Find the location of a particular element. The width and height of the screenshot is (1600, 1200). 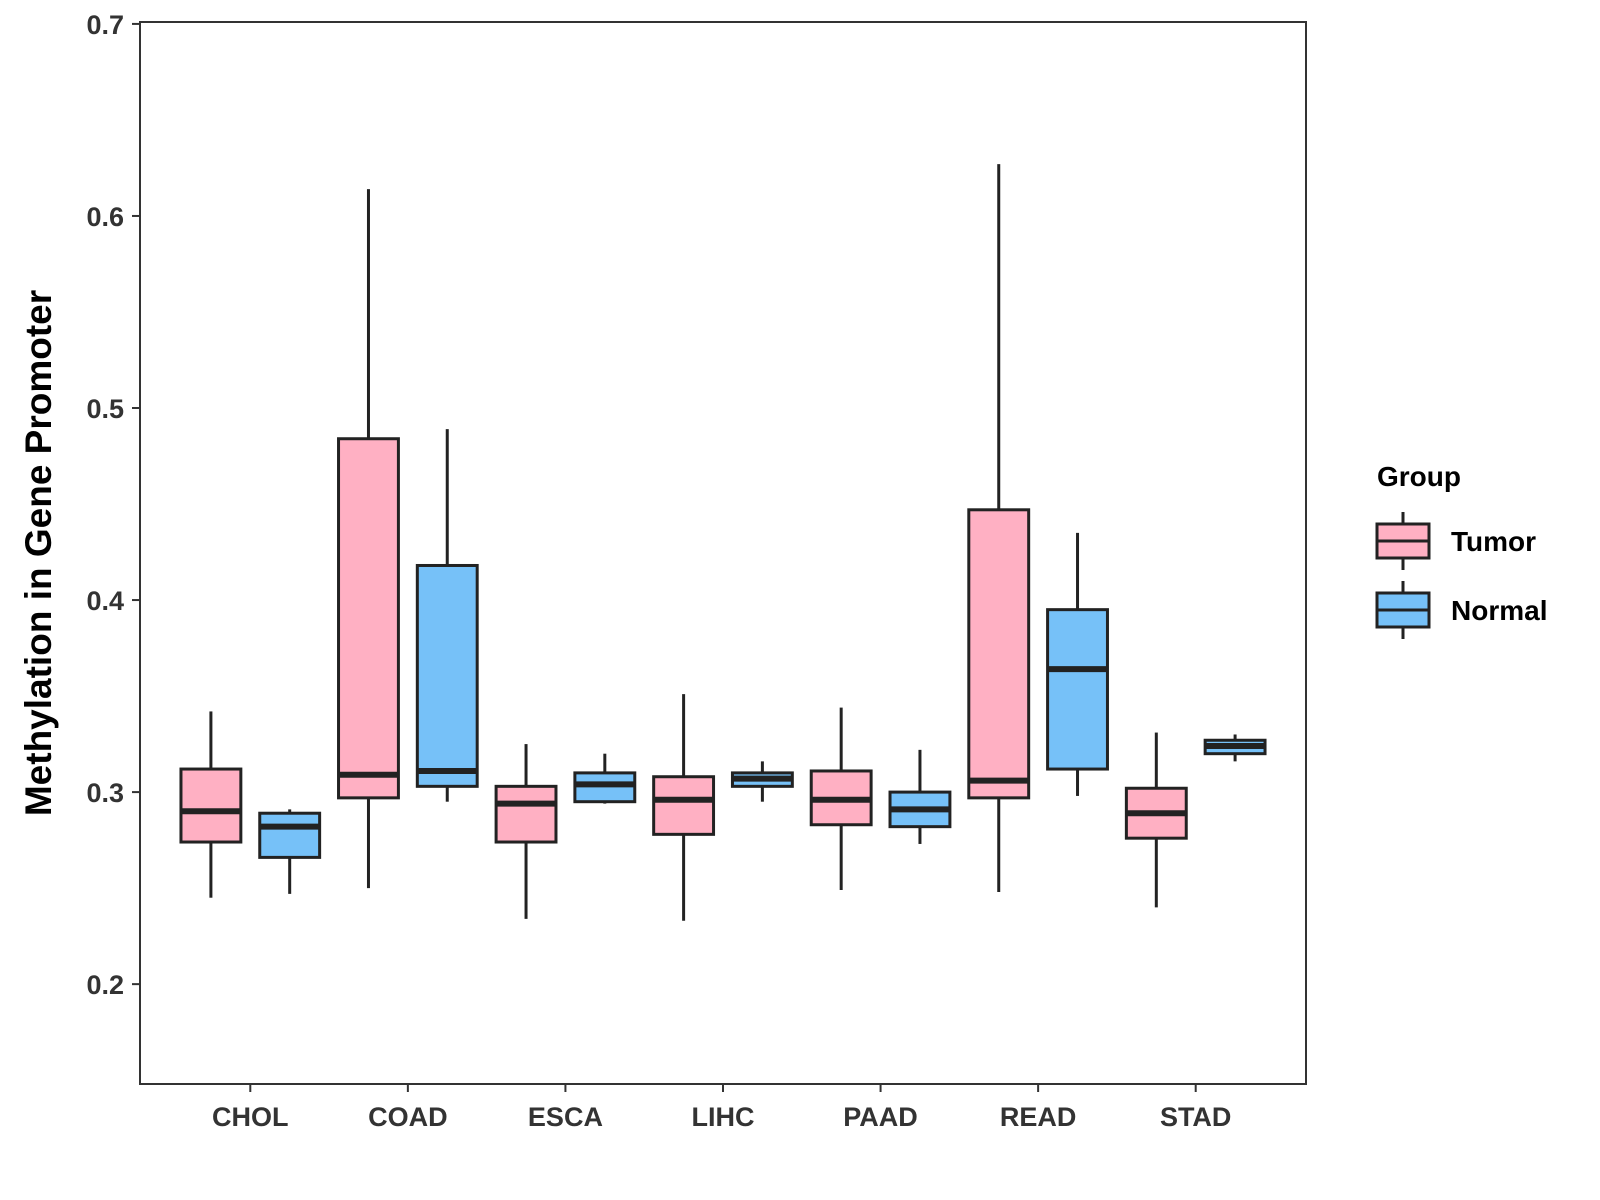

legend-item-tumor: Tumor is located at coordinates (1455, 541).